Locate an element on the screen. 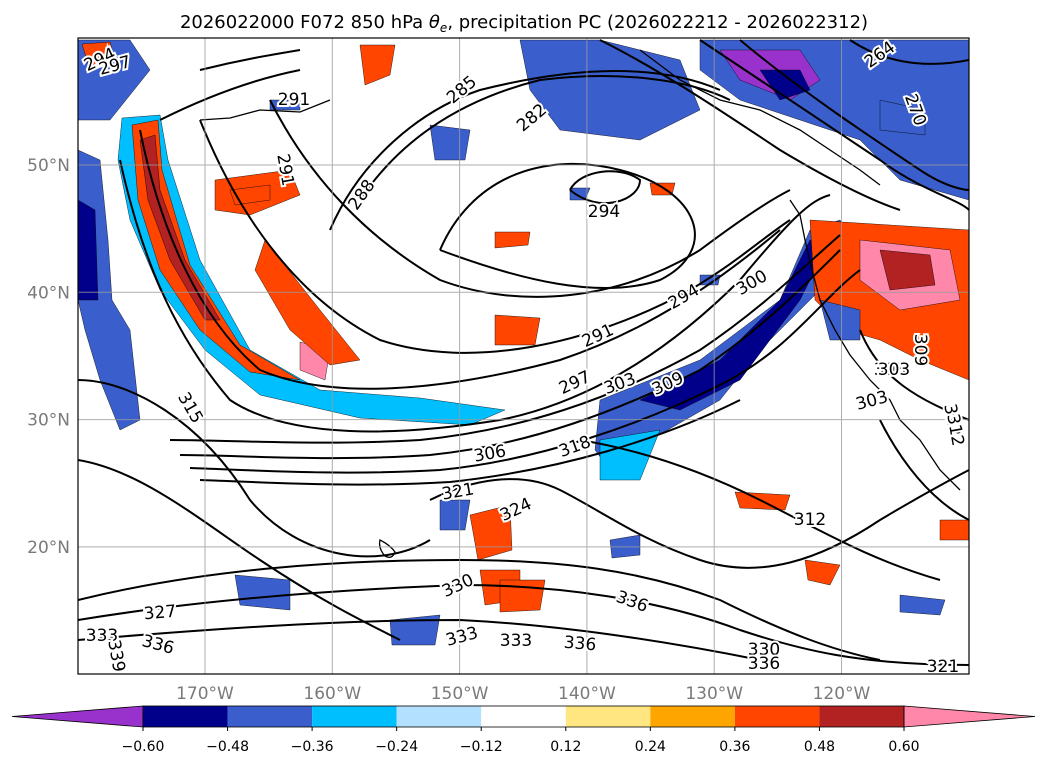 The height and width of the screenshot is (767, 1047). contour-label: 309 is located at coordinates (920, 350).